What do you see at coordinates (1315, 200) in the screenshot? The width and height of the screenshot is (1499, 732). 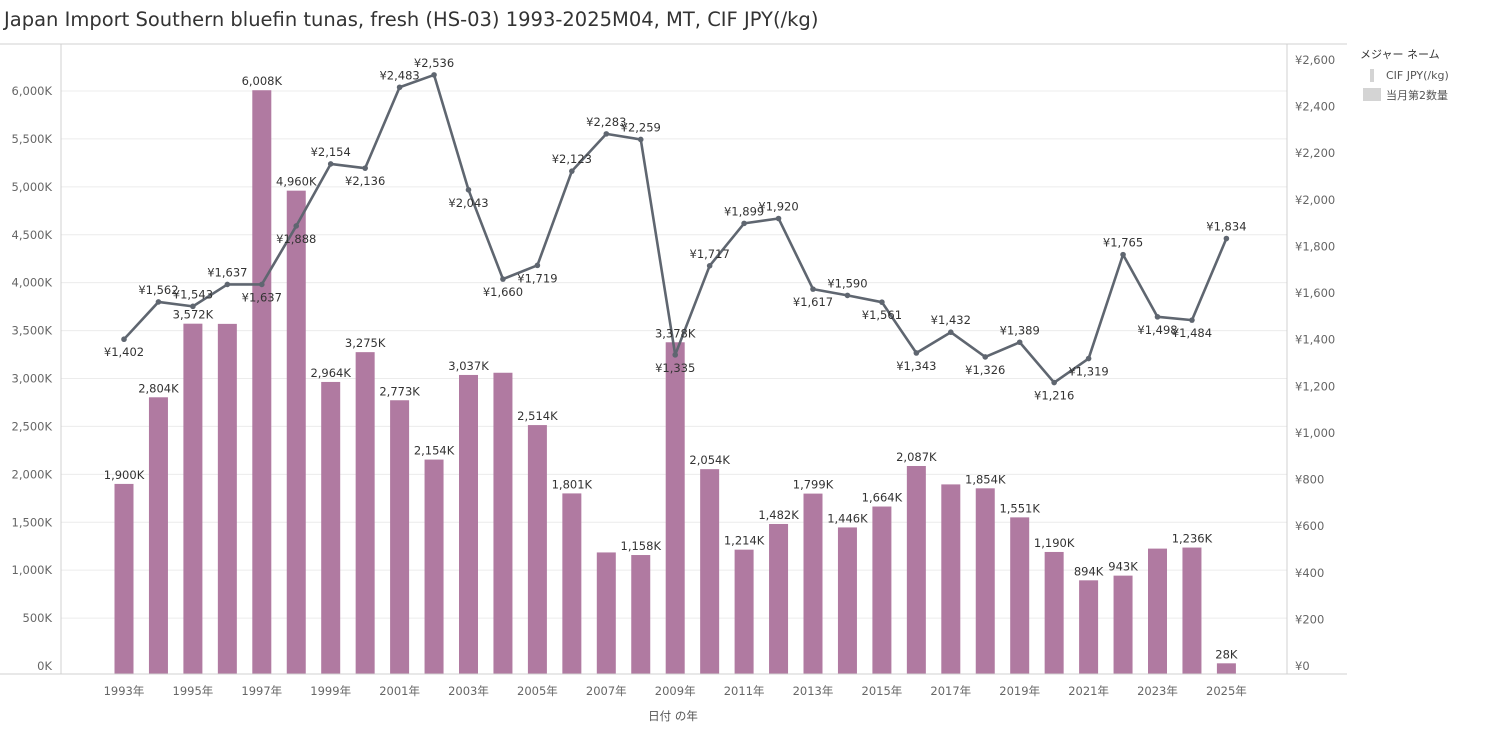 I see `y-right-tick-label: ¥2,000` at bounding box center [1315, 200].